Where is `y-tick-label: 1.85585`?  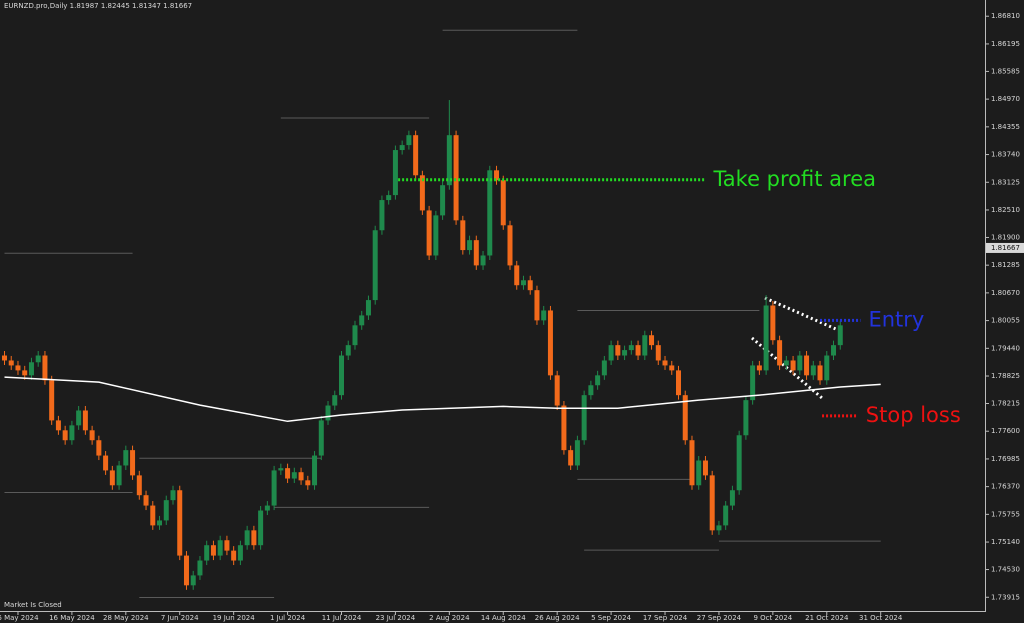 y-tick-label: 1.85585 is located at coordinates (1005, 71).